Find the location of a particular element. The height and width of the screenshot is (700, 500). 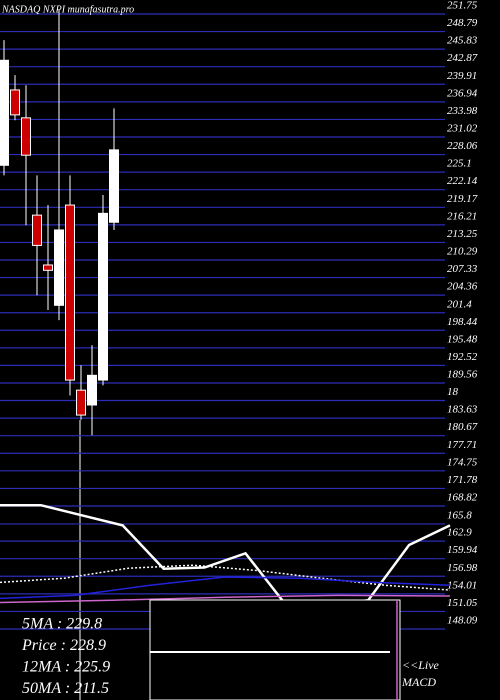

y-tick-label: 251.75 is located at coordinates (462, 6).